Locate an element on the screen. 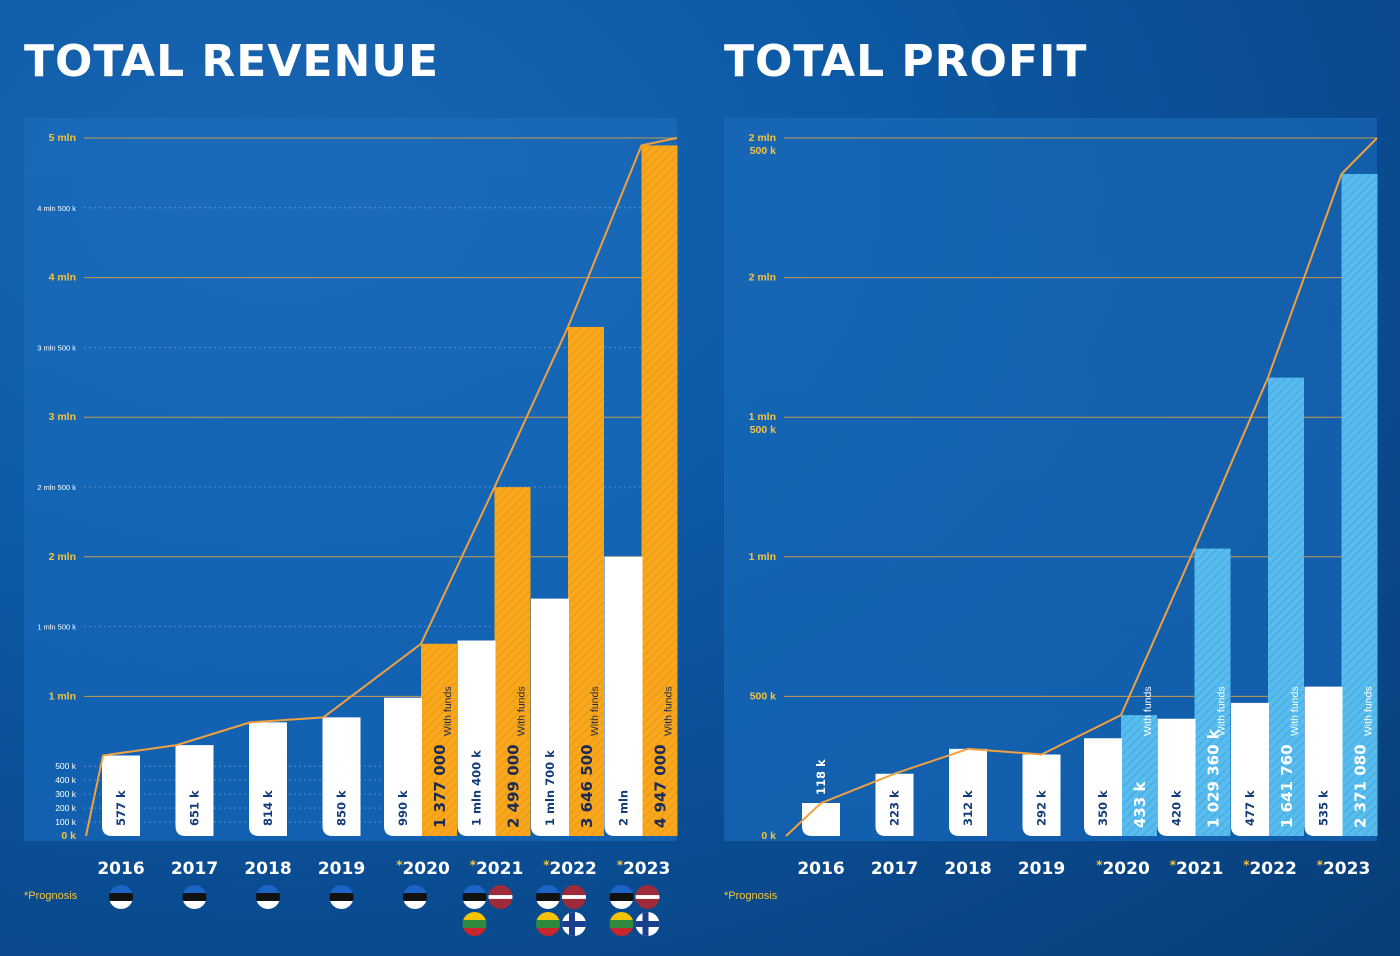 The width and height of the screenshot is (1400, 956). x-category-label: 2018 is located at coordinates (967, 869).